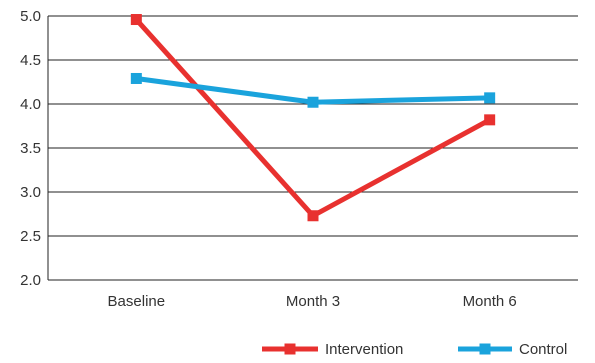 The height and width of the screenshot is (363, 595). I want to click on legend-label: Intervention, so click(364, 349).